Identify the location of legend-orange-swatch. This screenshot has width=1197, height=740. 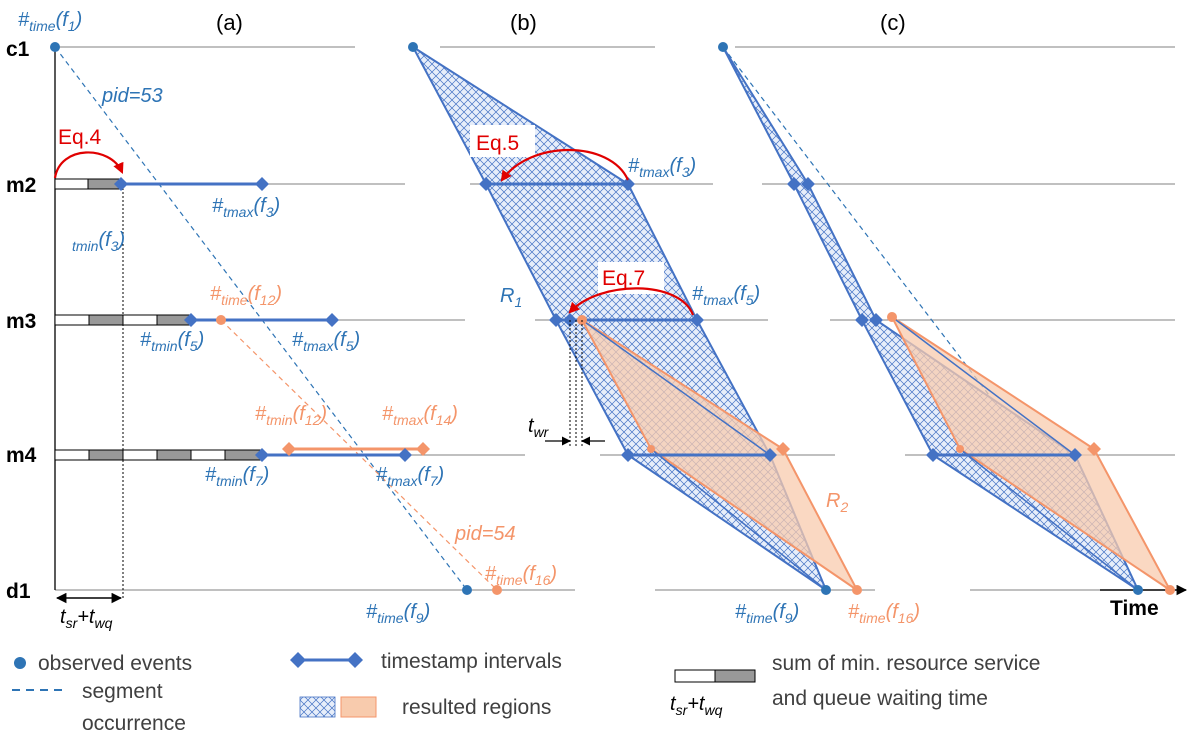
(358, 707).